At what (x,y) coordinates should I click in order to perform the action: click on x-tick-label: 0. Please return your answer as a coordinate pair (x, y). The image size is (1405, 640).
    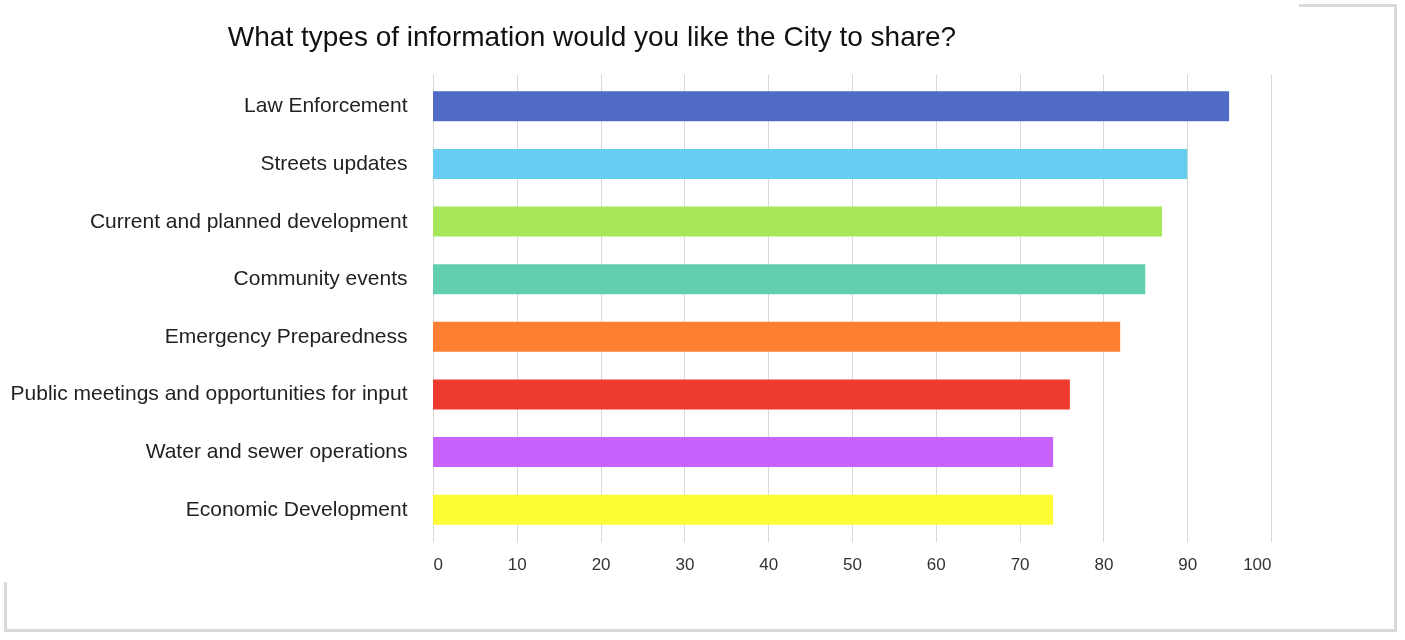
    Looking at the image, I should click on (438, 564).